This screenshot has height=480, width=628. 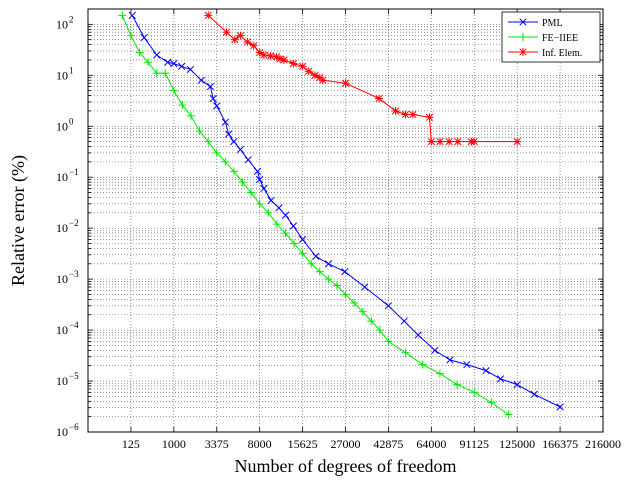 What do you see at coordinates (74, 274) in the screenshot?
I see `y-tick-label-exponent: −3` at bounding box center [74, 274].